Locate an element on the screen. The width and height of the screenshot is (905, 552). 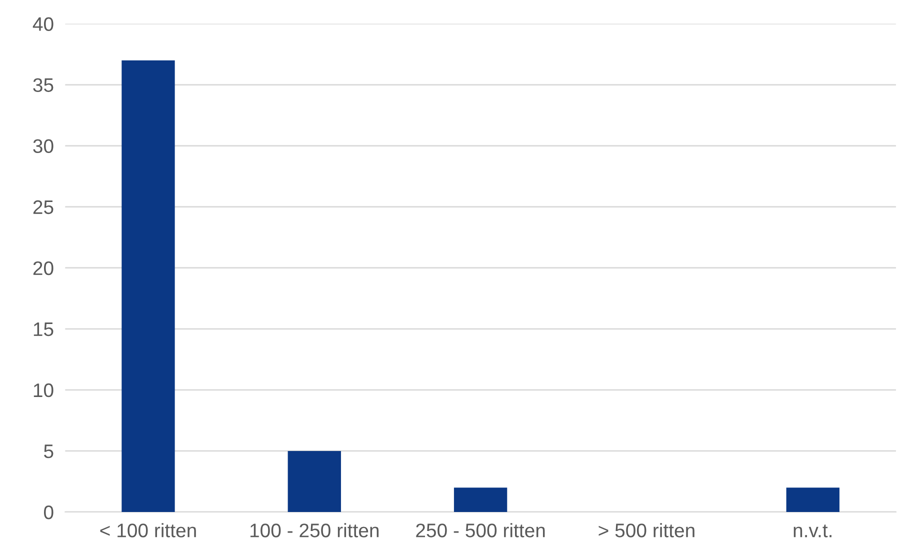
x-tick-label: 100 - 250 ritten is located at coordinates (314, 530).